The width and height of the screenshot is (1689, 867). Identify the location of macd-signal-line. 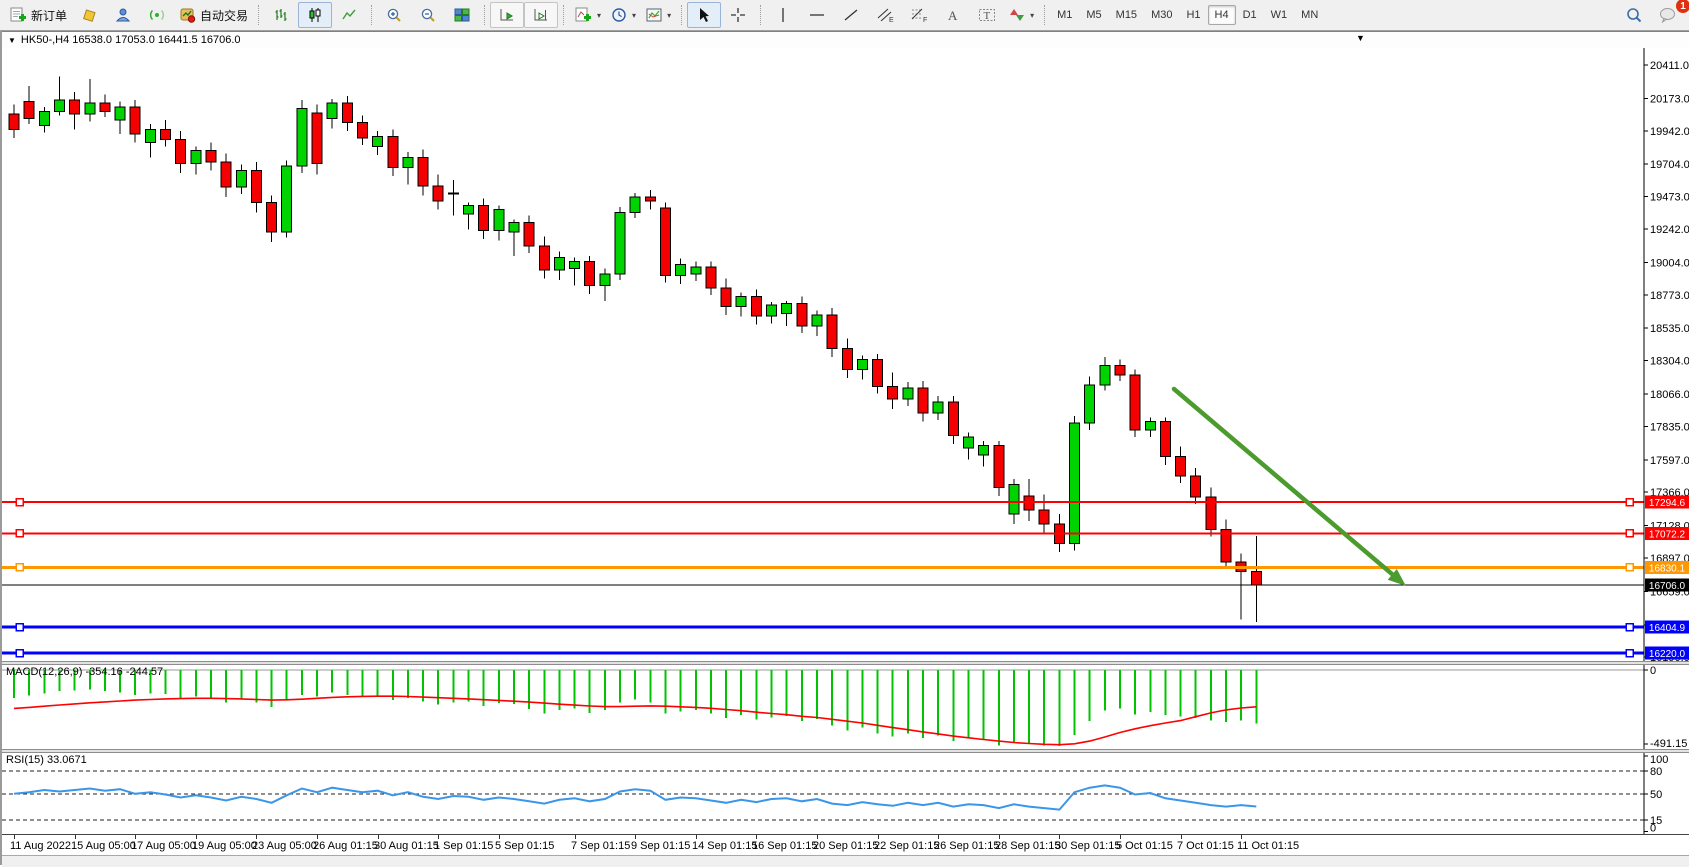
(635, 720).